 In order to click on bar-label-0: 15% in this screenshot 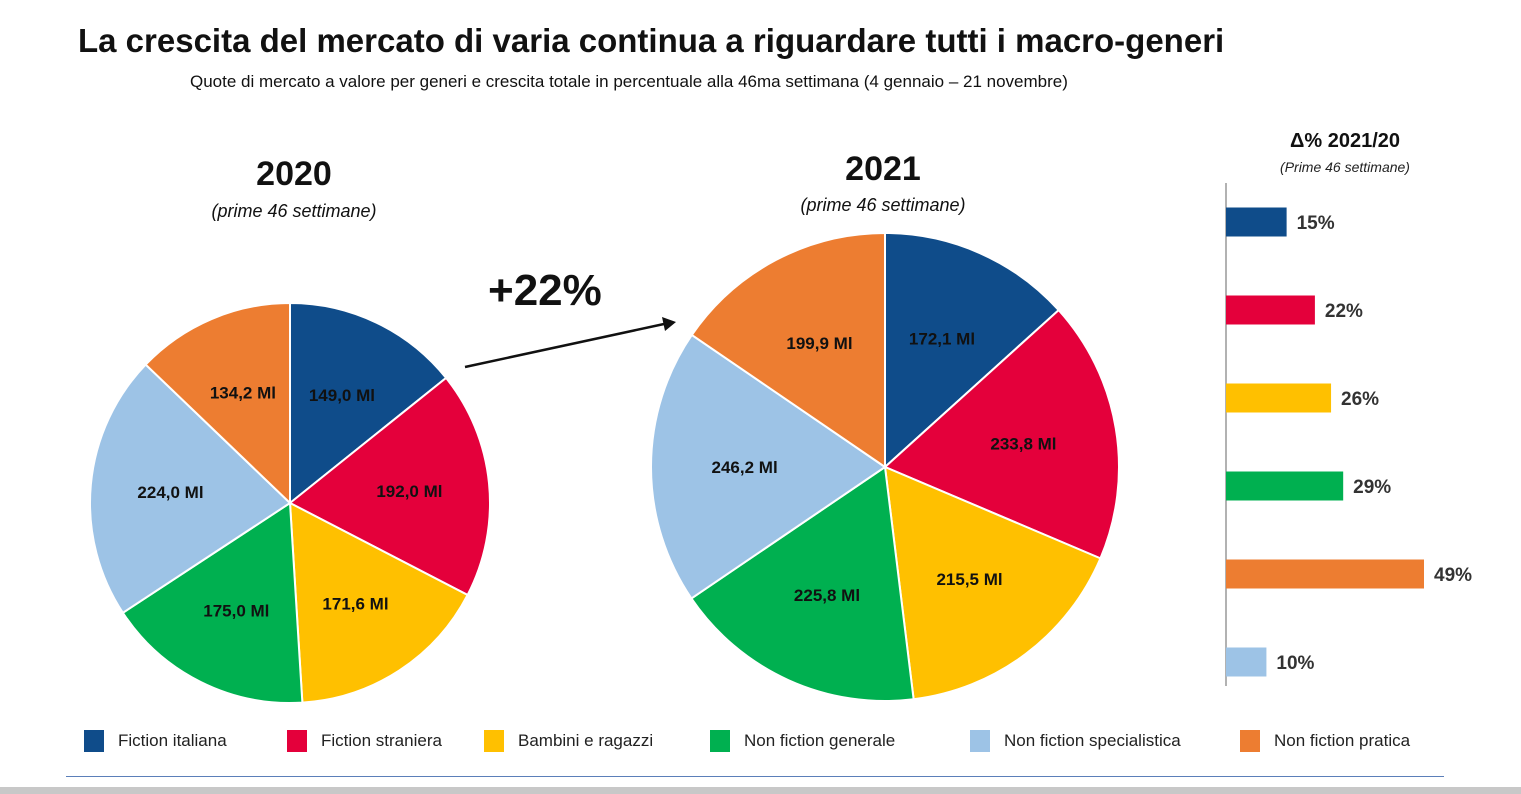, I will do `click(1316, 223)`.